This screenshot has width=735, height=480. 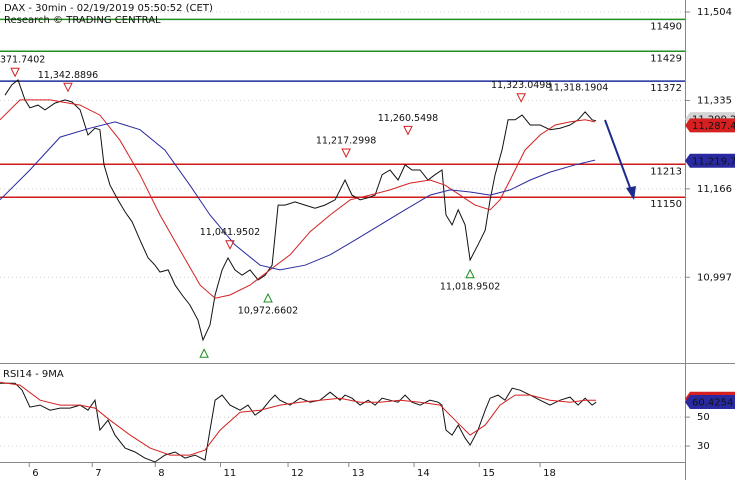 What do you see at coordinates (408, 118) in the screenshot?
I see `peak-label: 11,260.5498` at bounding box center [408, 118].